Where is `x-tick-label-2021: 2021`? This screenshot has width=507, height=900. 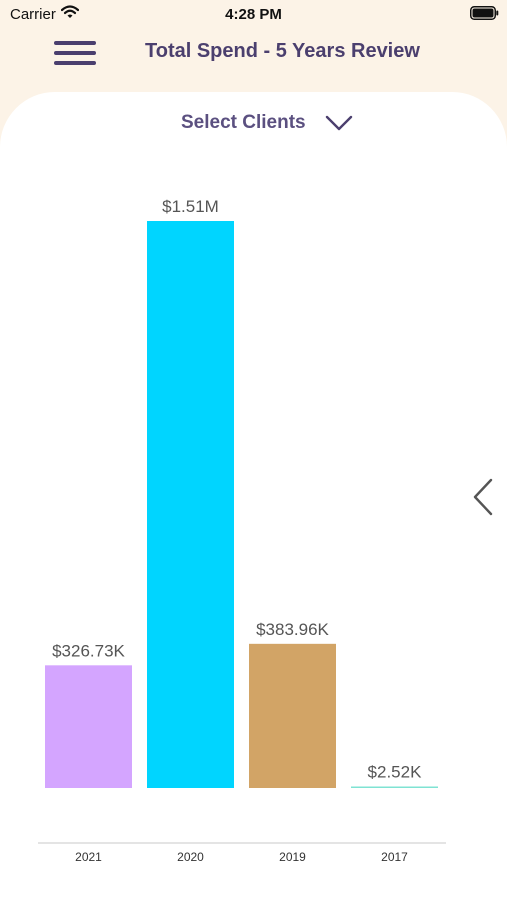 x-tick-label-2021: 2021 is located at coordinates (88, 857).